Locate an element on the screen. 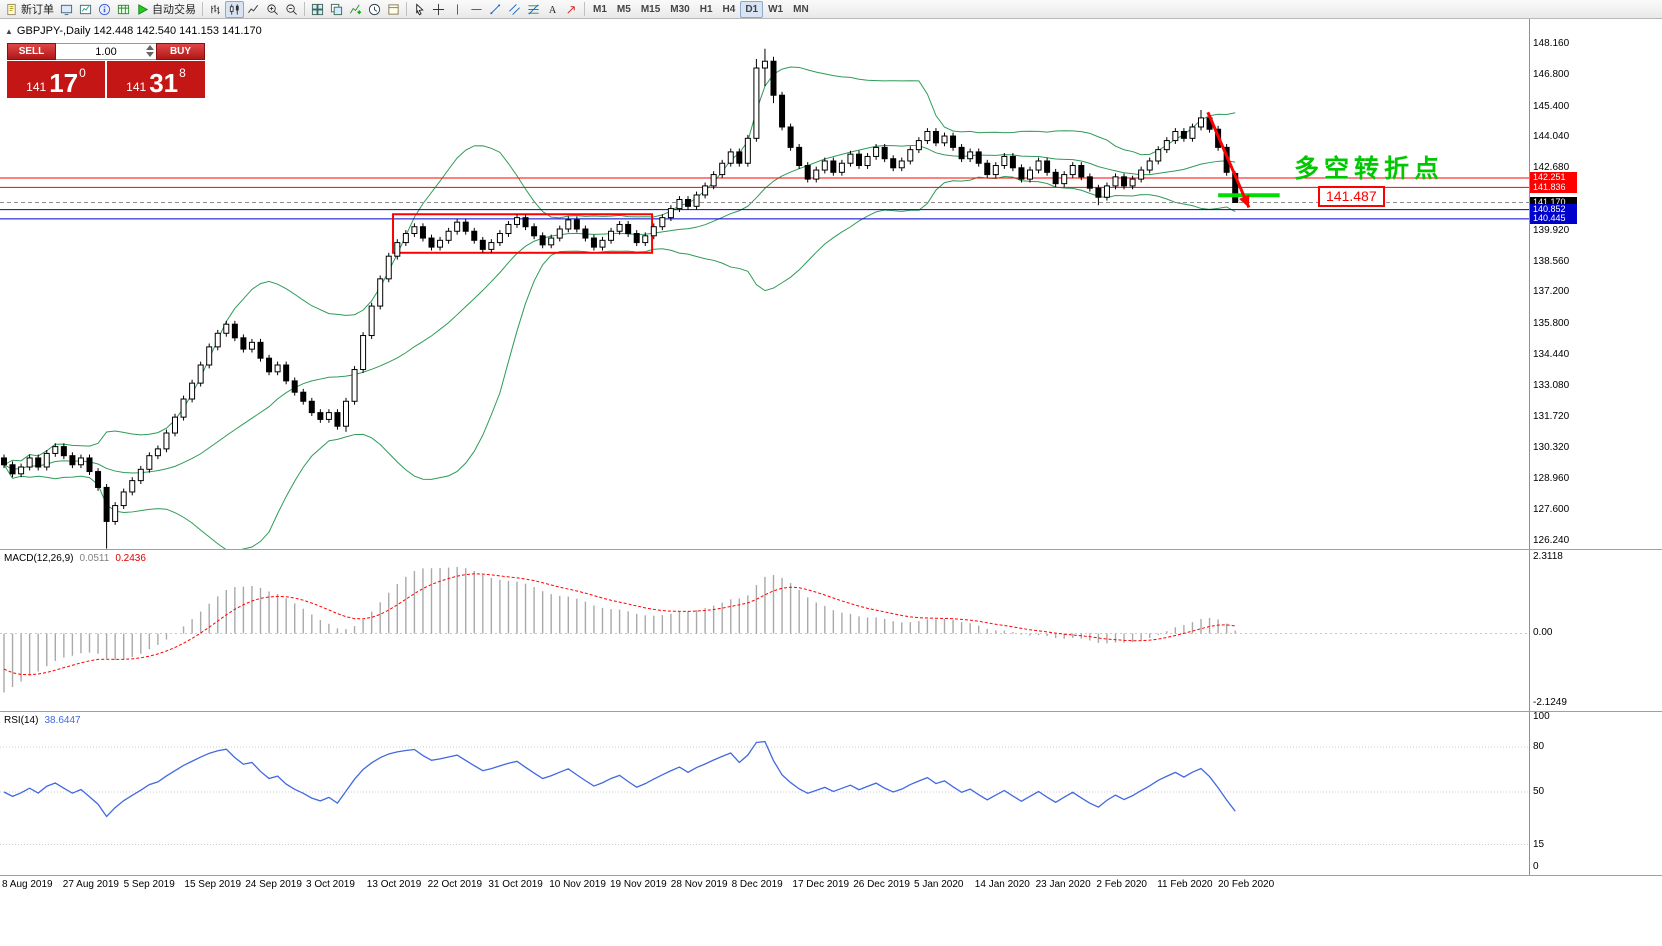 The height and width of the screenshot is (946, 1662). cascade-windows-button is located at coordinates (336, 9).